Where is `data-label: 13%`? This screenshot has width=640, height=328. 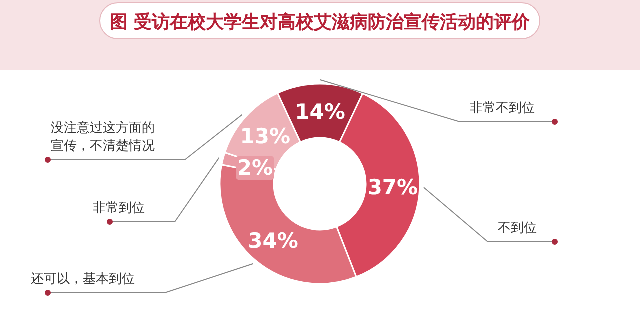
data-label: 13% is located at coordinates (265, 136).